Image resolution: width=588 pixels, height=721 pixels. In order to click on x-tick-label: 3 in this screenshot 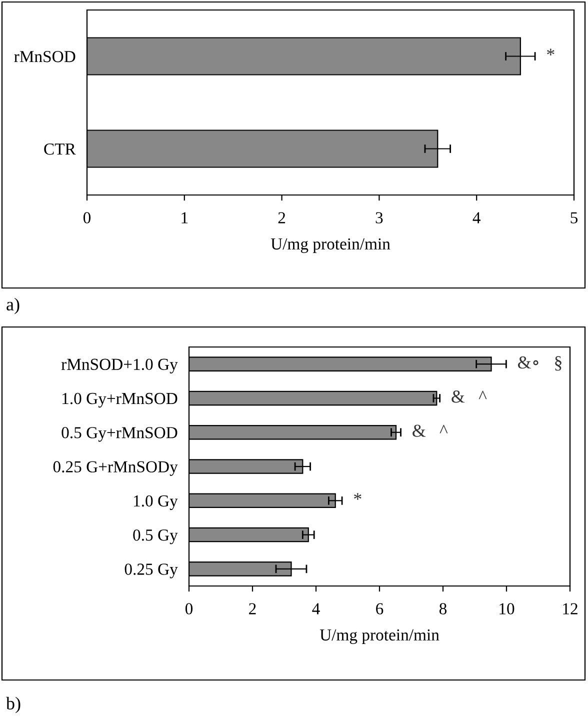, I will do `click(379, 218)`.